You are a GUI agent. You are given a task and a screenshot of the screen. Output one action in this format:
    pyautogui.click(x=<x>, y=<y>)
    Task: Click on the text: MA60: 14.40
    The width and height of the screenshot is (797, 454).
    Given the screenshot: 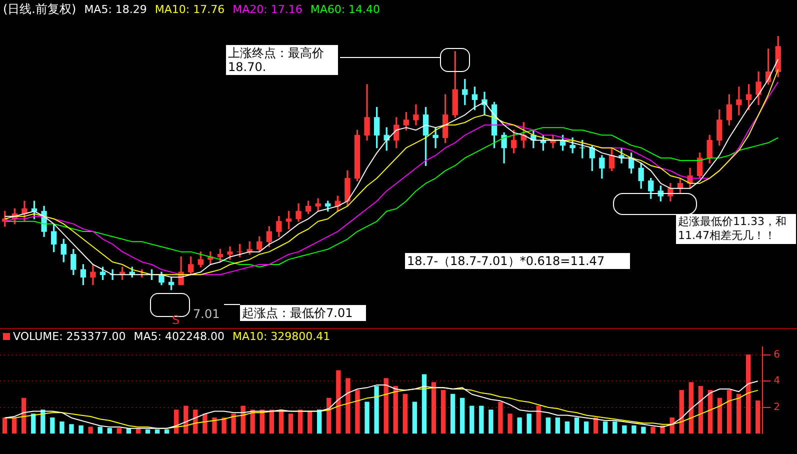 What is the action you would take?
    pyautogui.click(x=345, y=9)
    